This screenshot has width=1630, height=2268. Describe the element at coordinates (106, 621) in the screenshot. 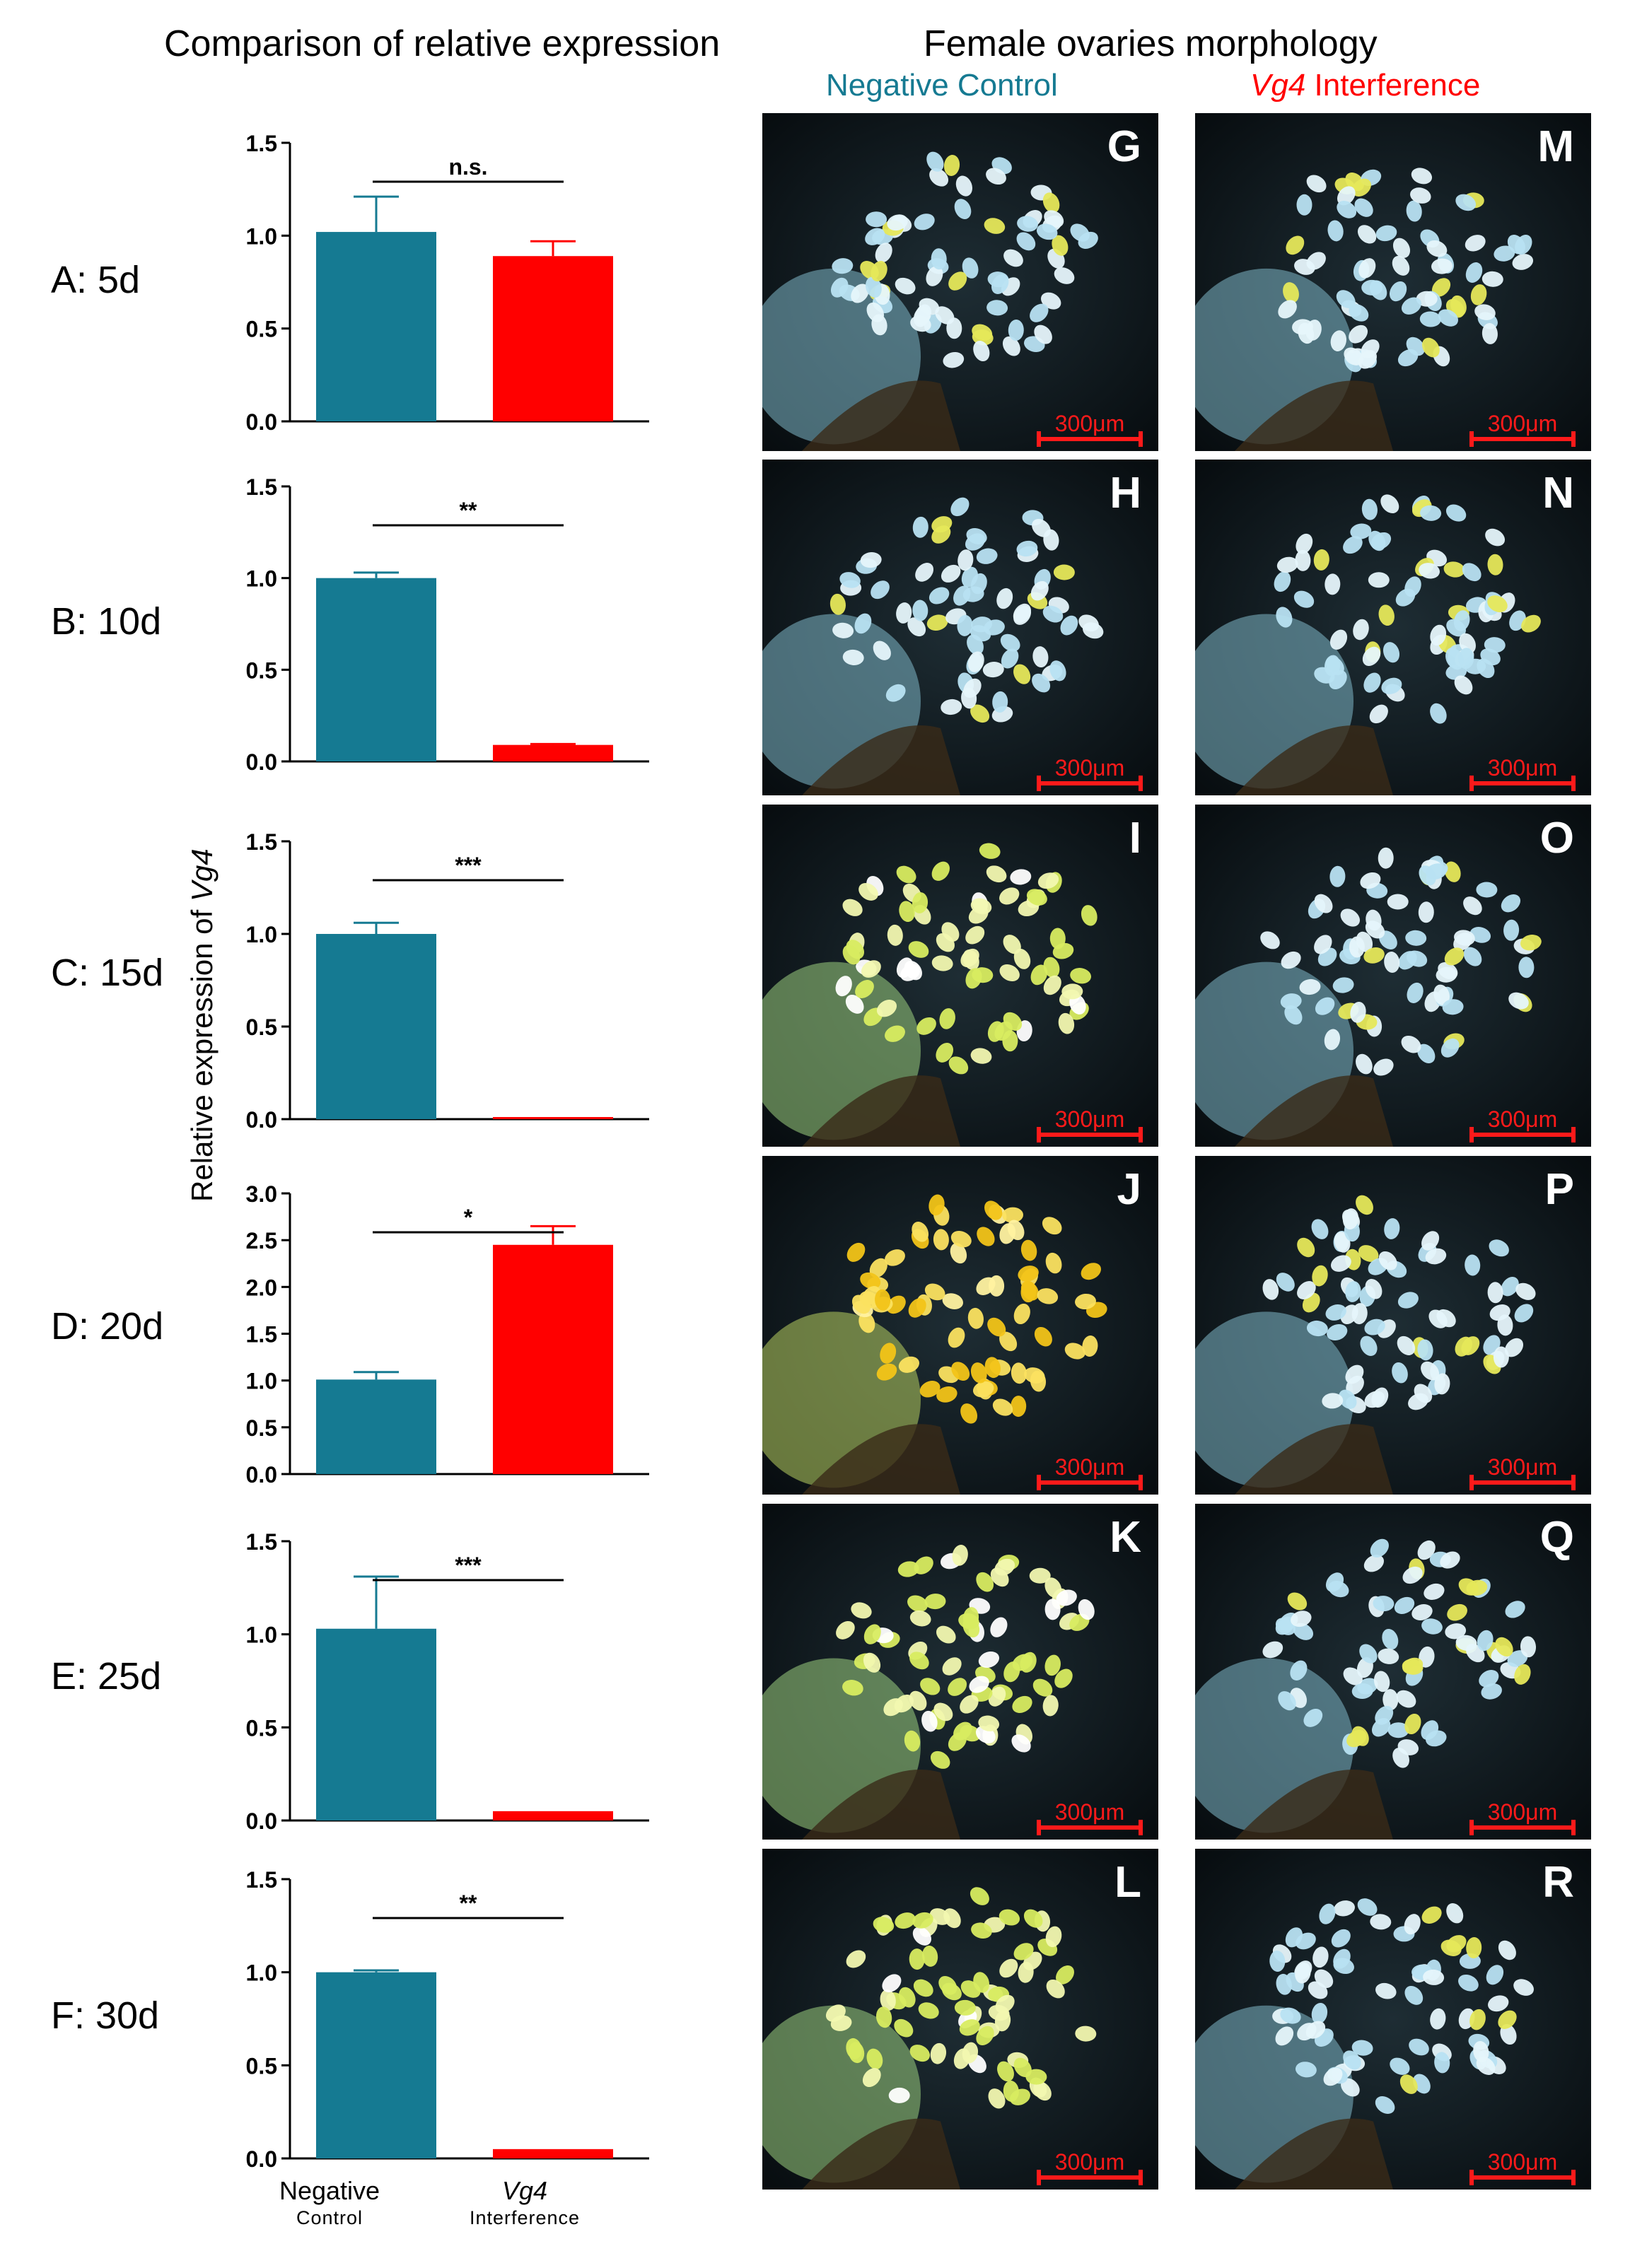

I see `panel-label-b: B: 10d` at that location.